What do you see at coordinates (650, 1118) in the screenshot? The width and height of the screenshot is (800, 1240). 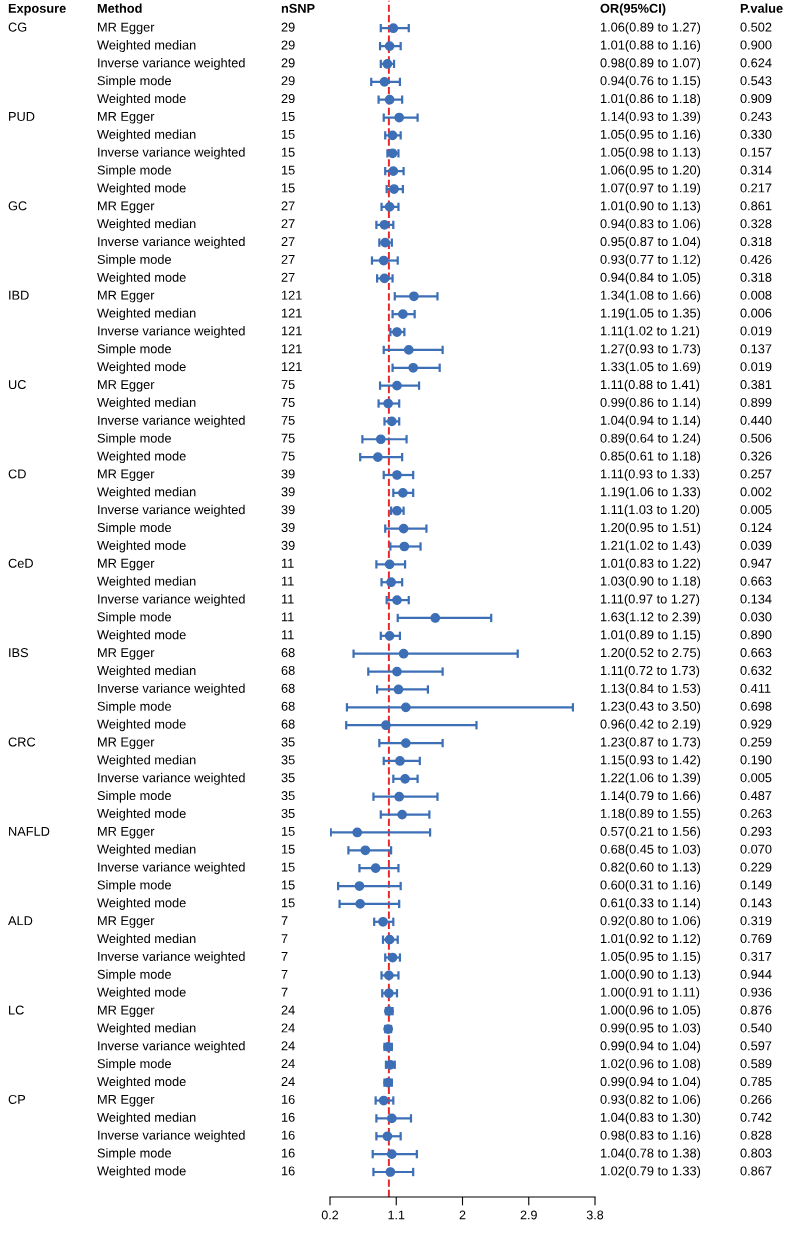 I see `data-label: 1.04(0.83 to 1.30)` at bounding box center [650, 1118].